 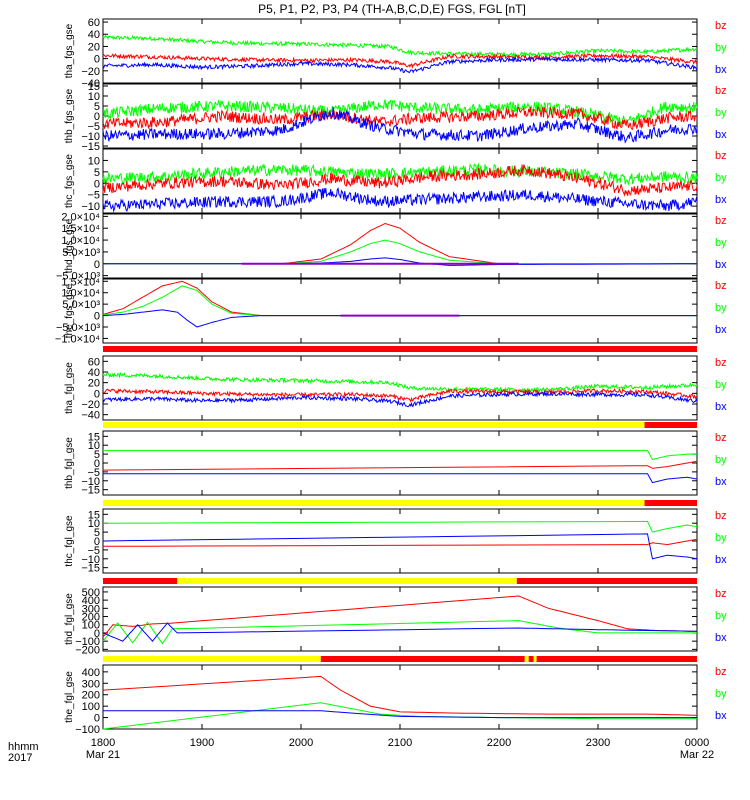 I want to click on y-tick-label: 5.0×10³, so click(x=81, y=305).